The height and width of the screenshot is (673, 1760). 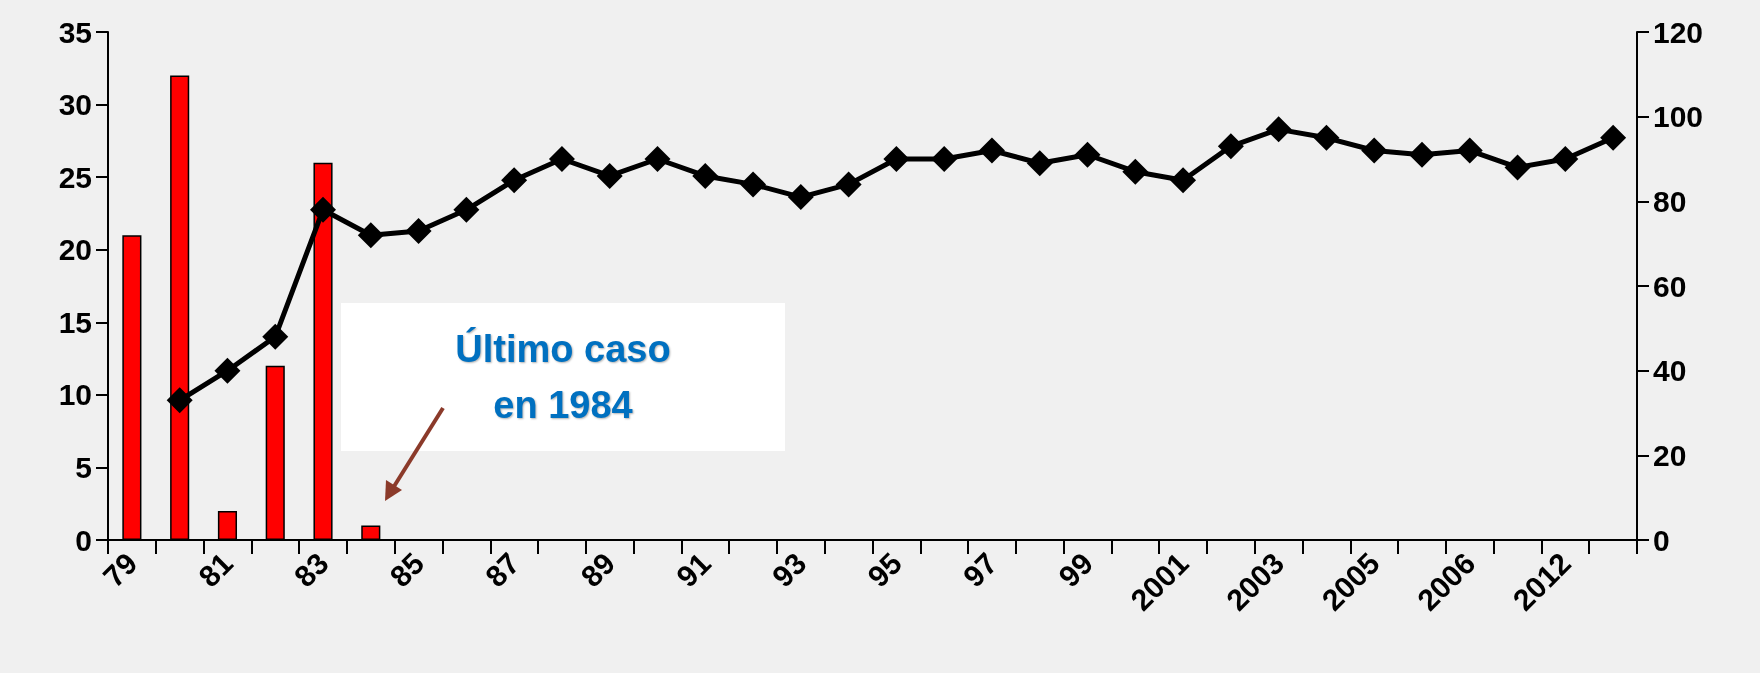 I want to click on text-box: Último caso en 1984, so click(x=563, y=377).